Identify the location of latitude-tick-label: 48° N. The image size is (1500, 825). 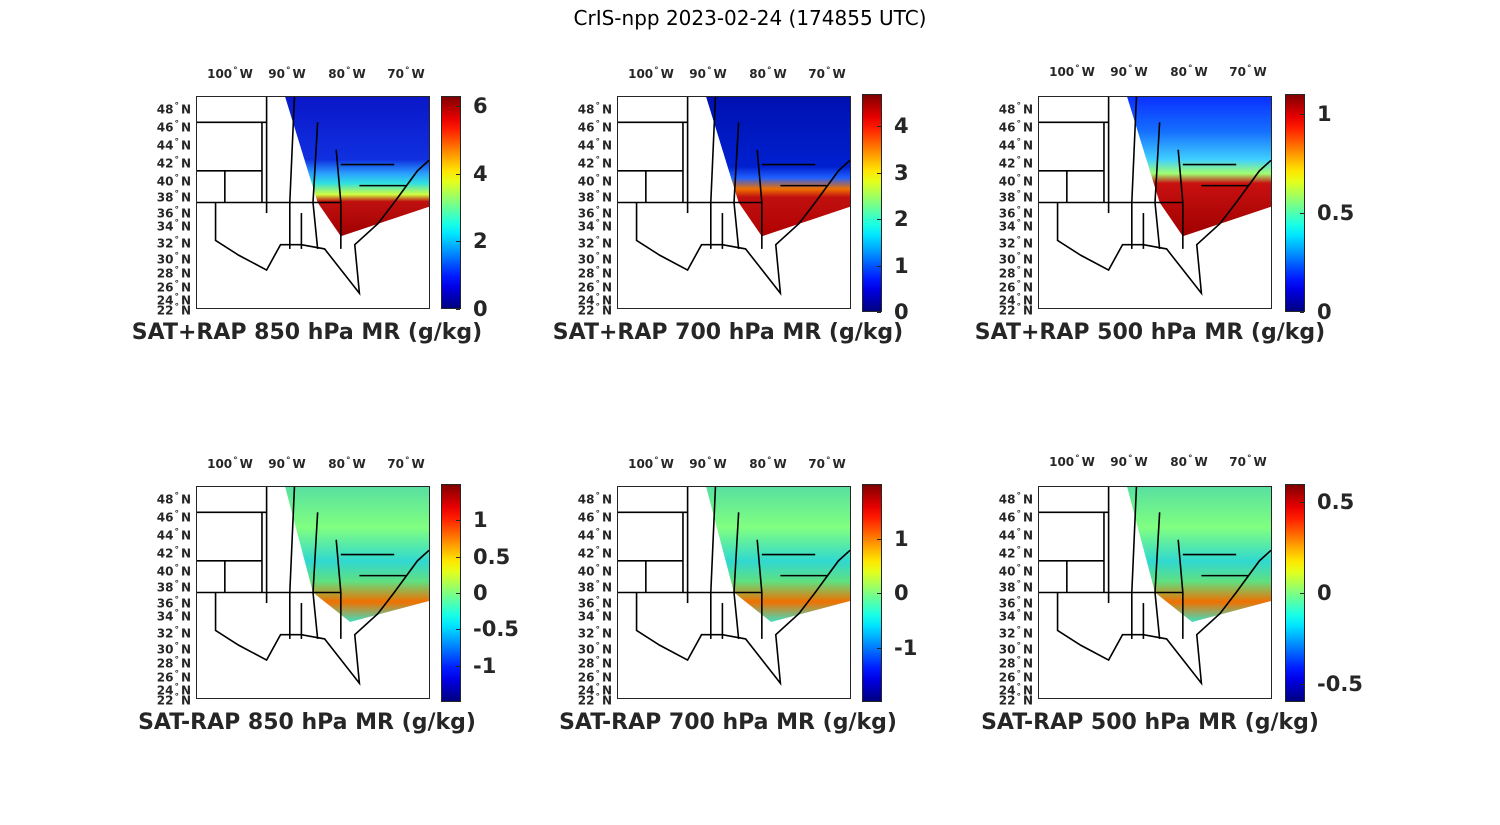
(1015, 499).